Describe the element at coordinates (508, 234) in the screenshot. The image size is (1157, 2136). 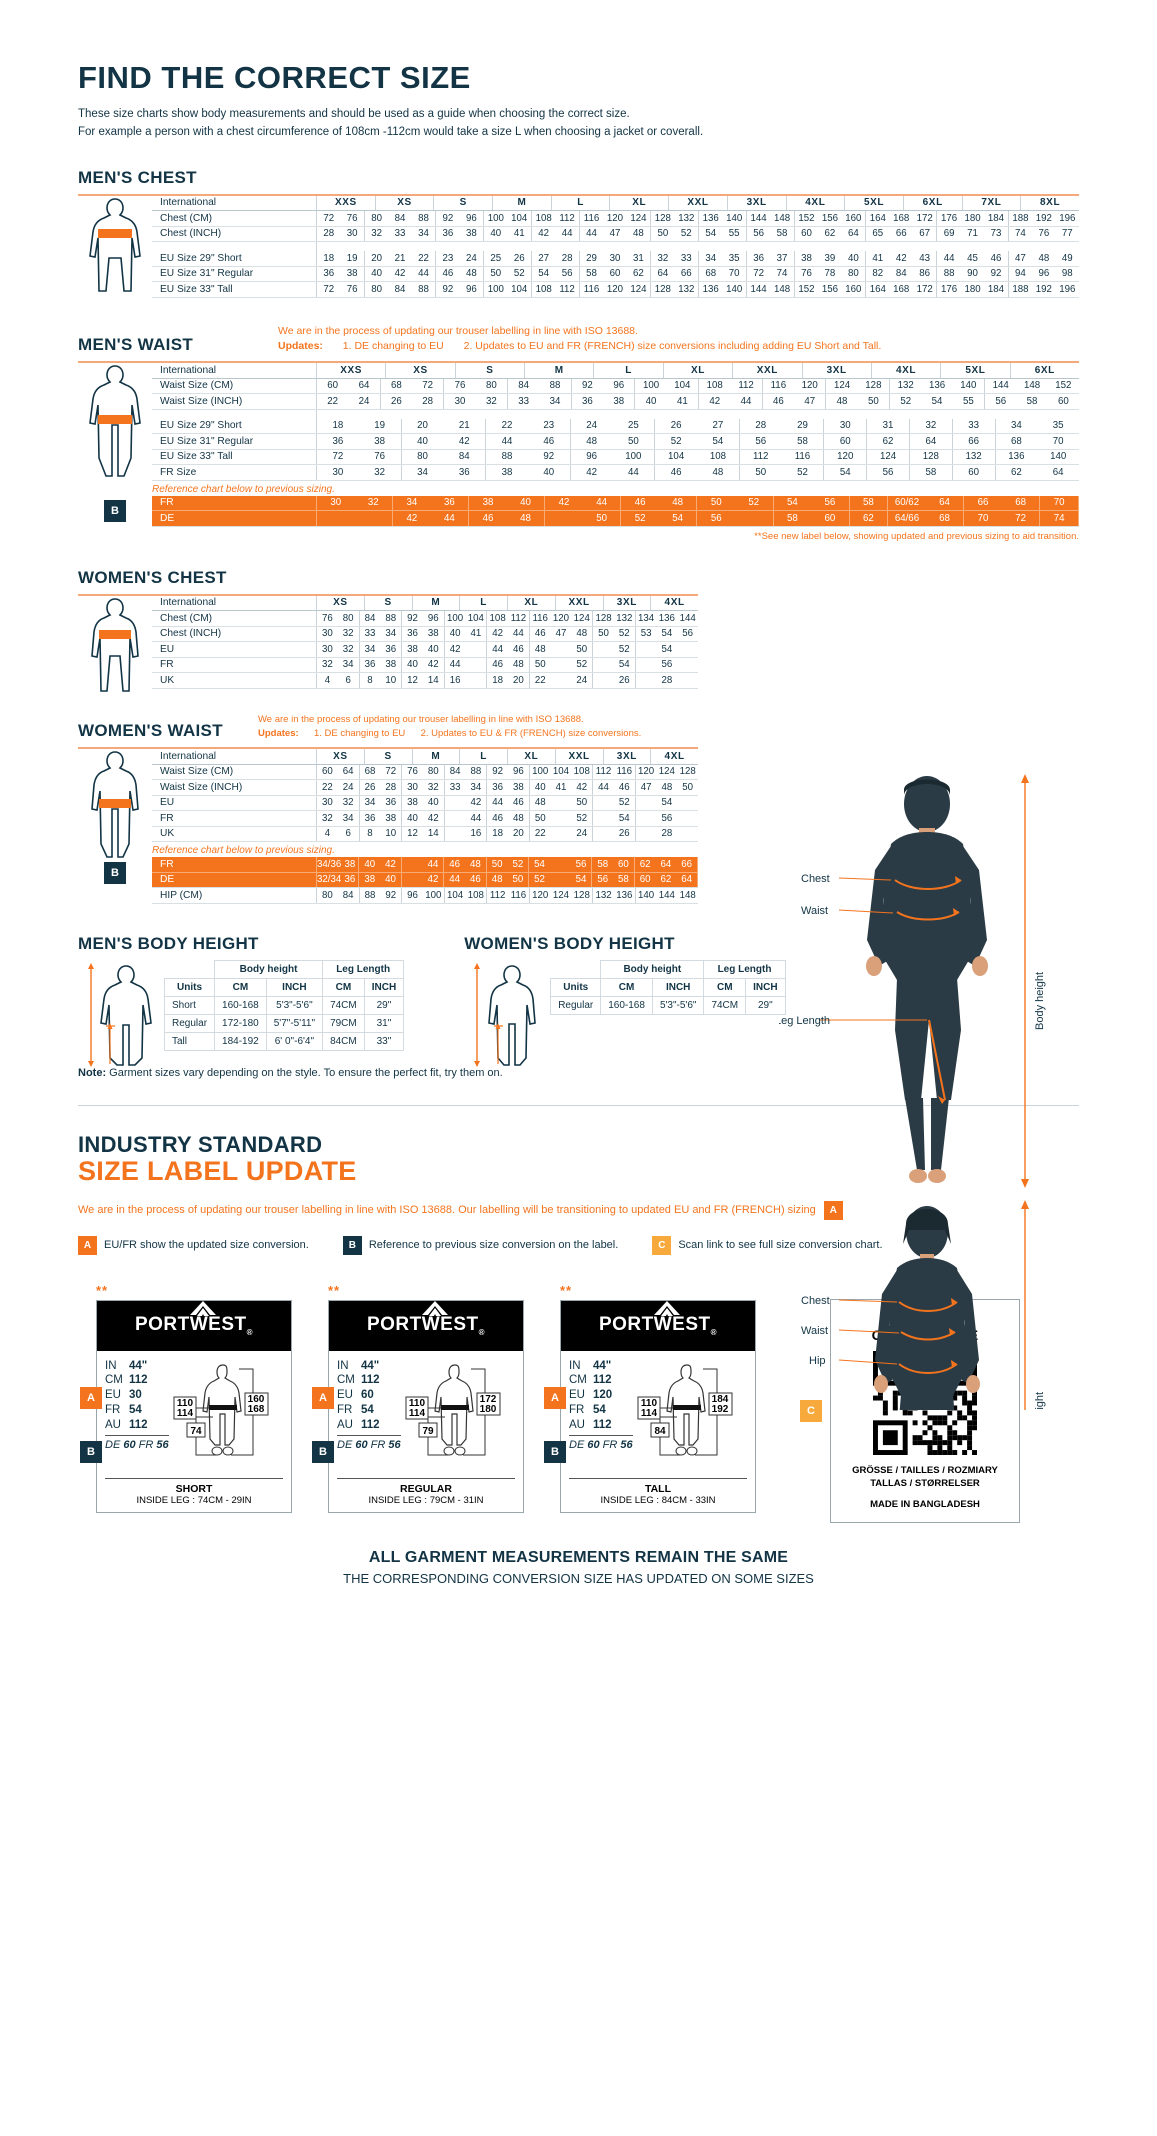
I see `cell-group: 40 41` at that location.